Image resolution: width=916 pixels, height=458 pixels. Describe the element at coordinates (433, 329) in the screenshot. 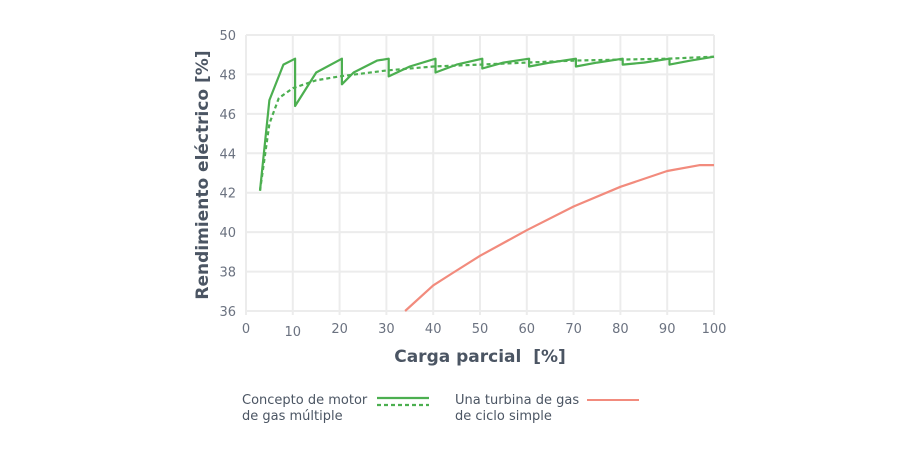

I see `x-tick-label: 40` at that location.